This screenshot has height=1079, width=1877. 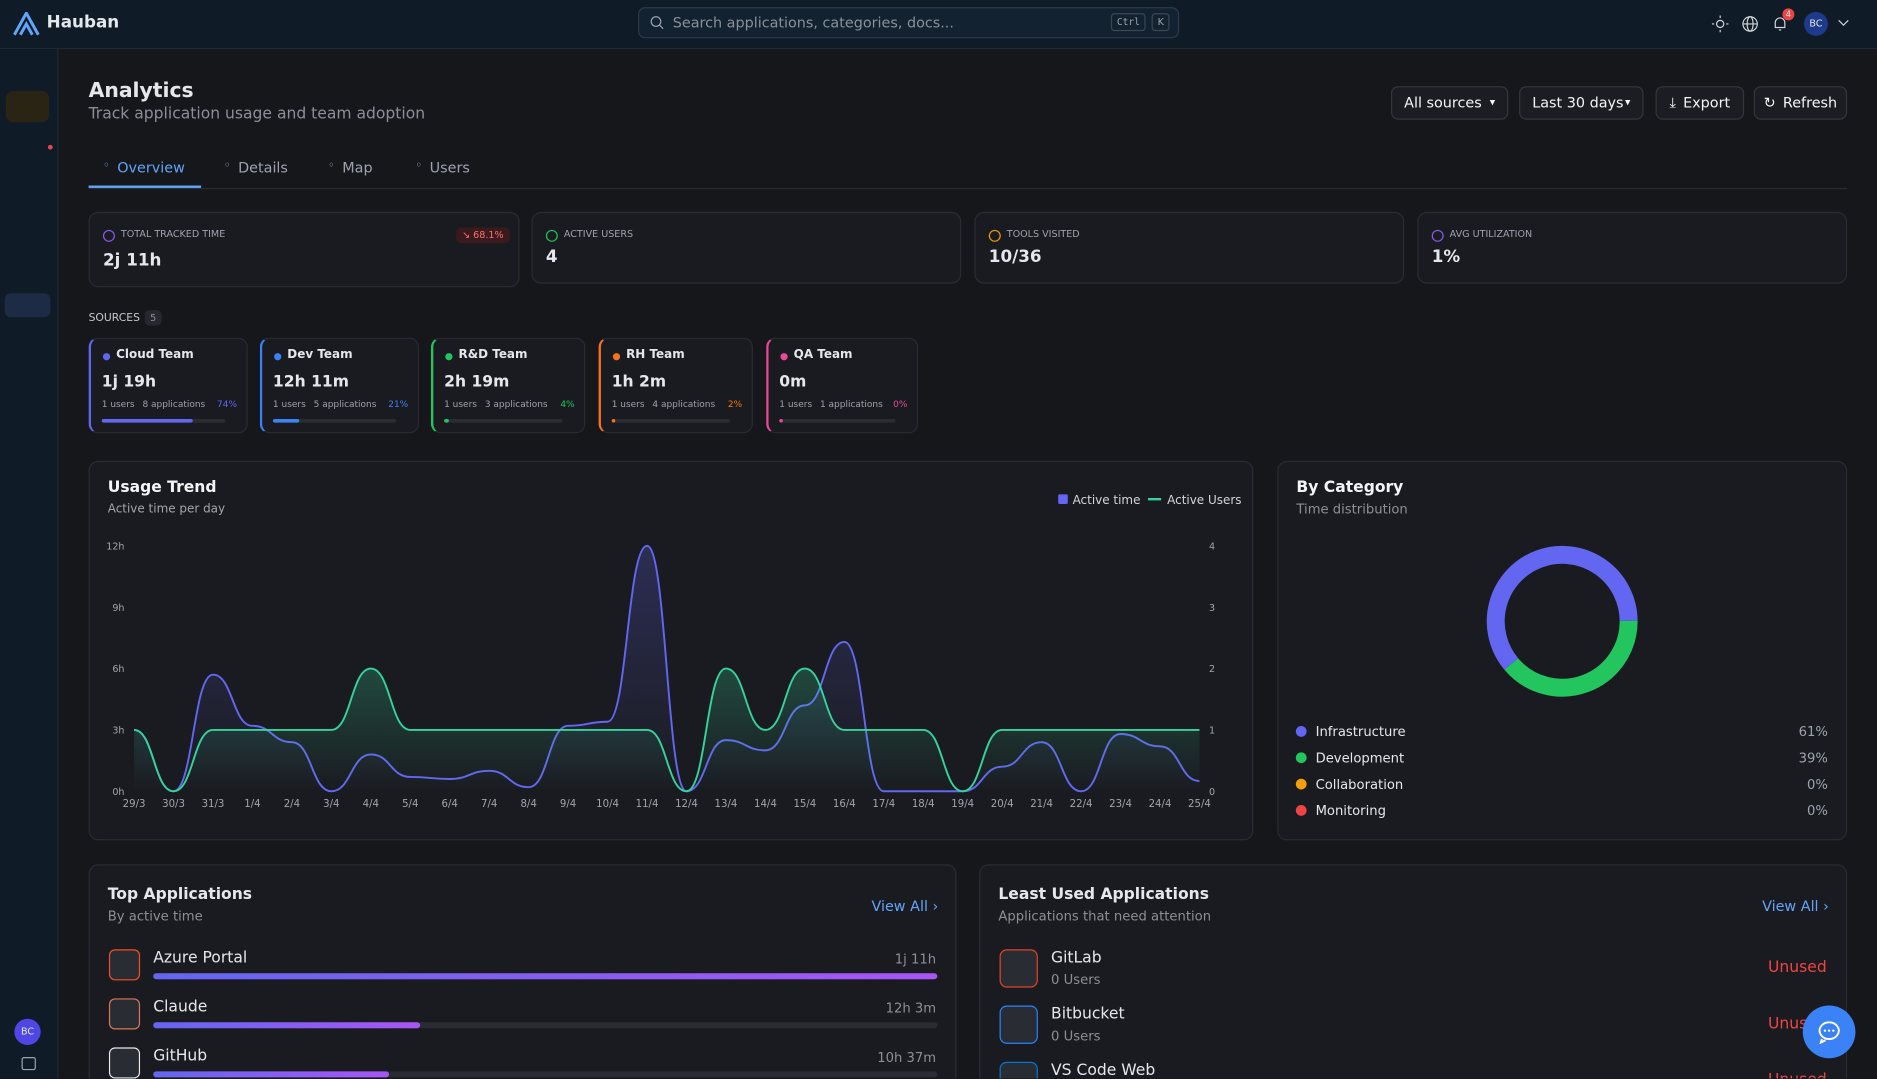 I want to click on y-tick-label: 9h, so click(x=118, y=608).